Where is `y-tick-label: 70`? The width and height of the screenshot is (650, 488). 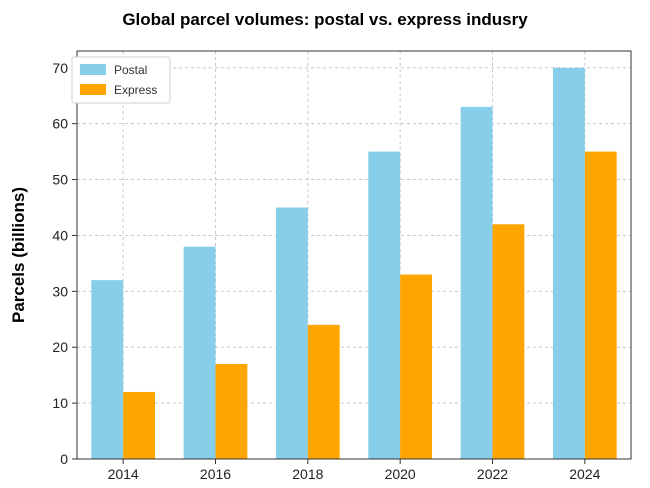
y-tick-label: 70 is located at coordinates (60, 68).